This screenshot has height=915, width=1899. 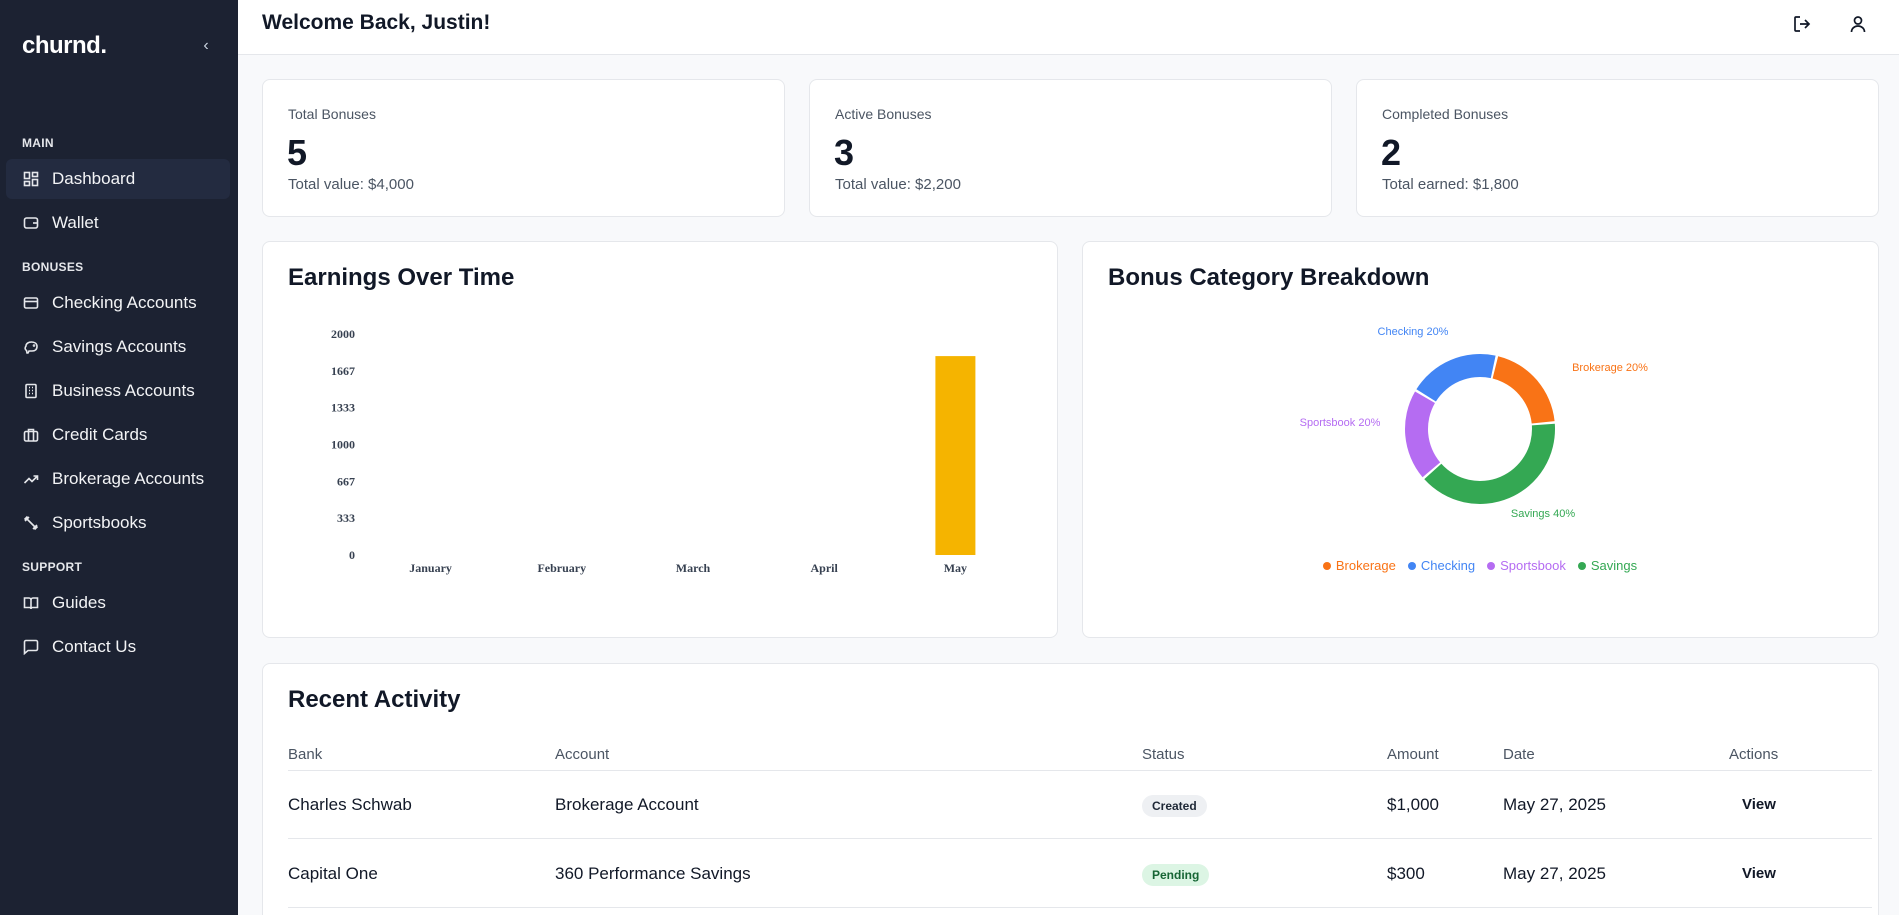 I want to click on column-header-actions: Actions, so click(x=1754, y=754).